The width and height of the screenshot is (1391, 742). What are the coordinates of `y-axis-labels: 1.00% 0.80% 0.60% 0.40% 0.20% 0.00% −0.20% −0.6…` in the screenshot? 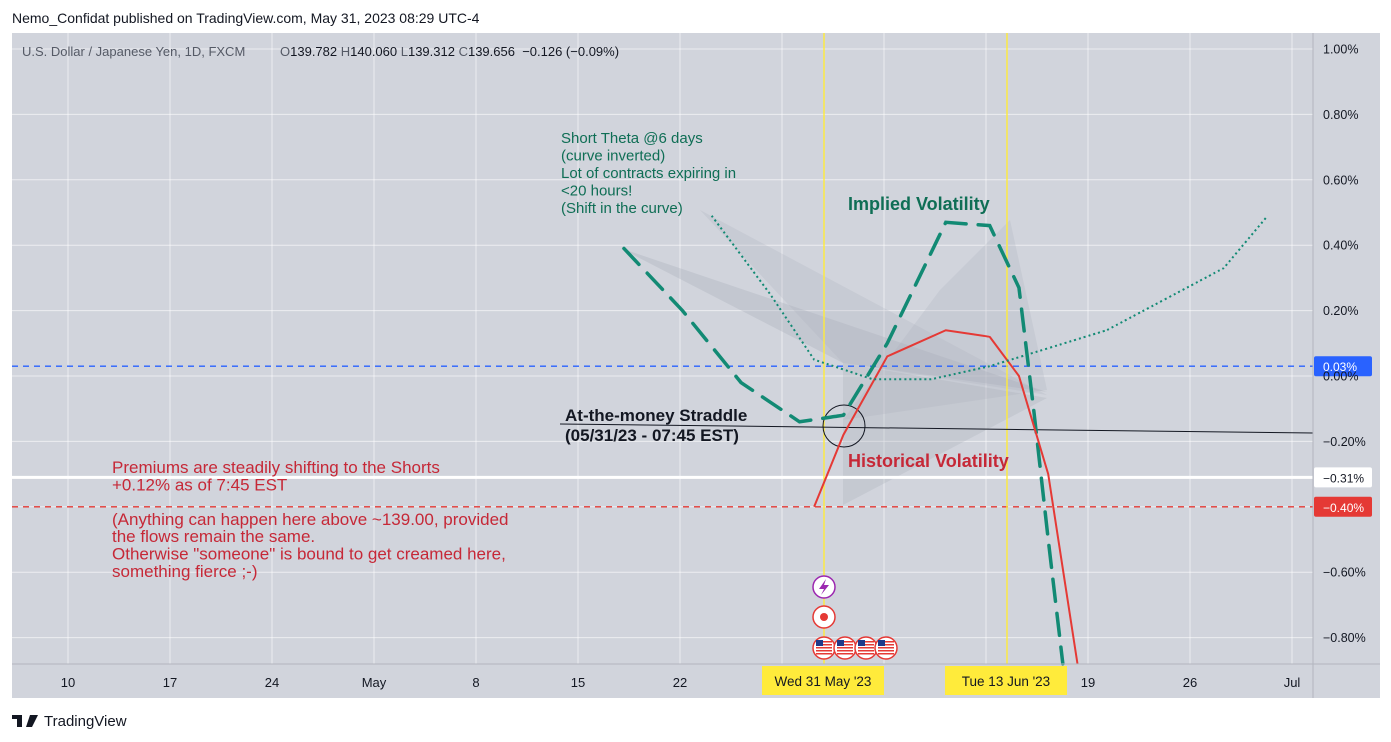 It's located at (1344, 344).